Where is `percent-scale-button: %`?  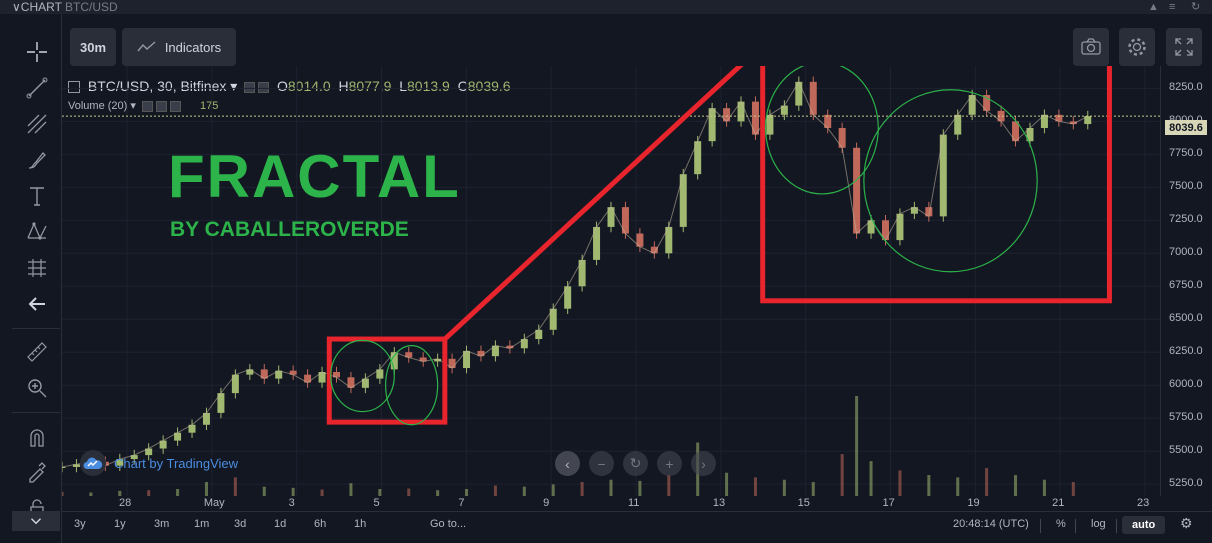
percent-scale-button: % is located at coordinates (1061, 524).